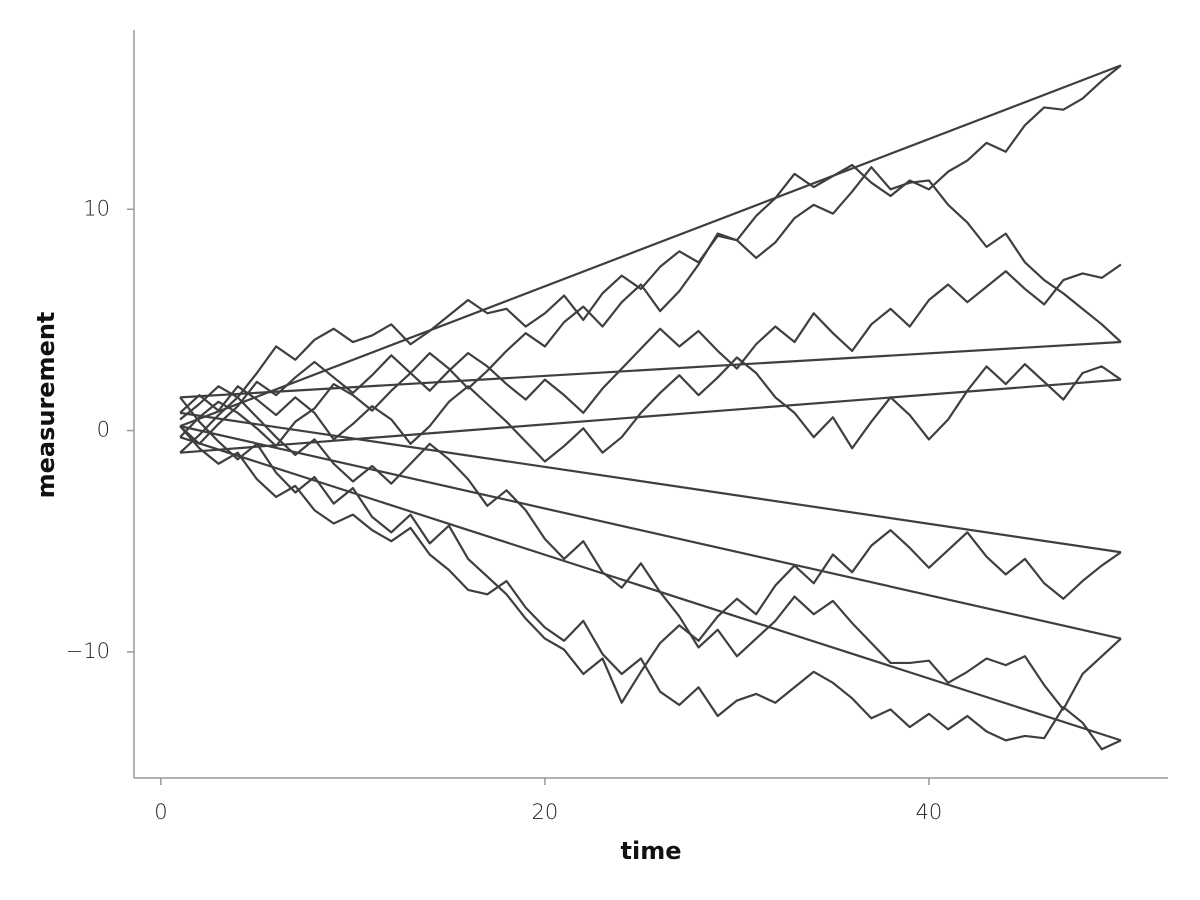  Describe the element at coordinates (651, 851) in the screenshot. I see `x-axis-title: time` at that location.